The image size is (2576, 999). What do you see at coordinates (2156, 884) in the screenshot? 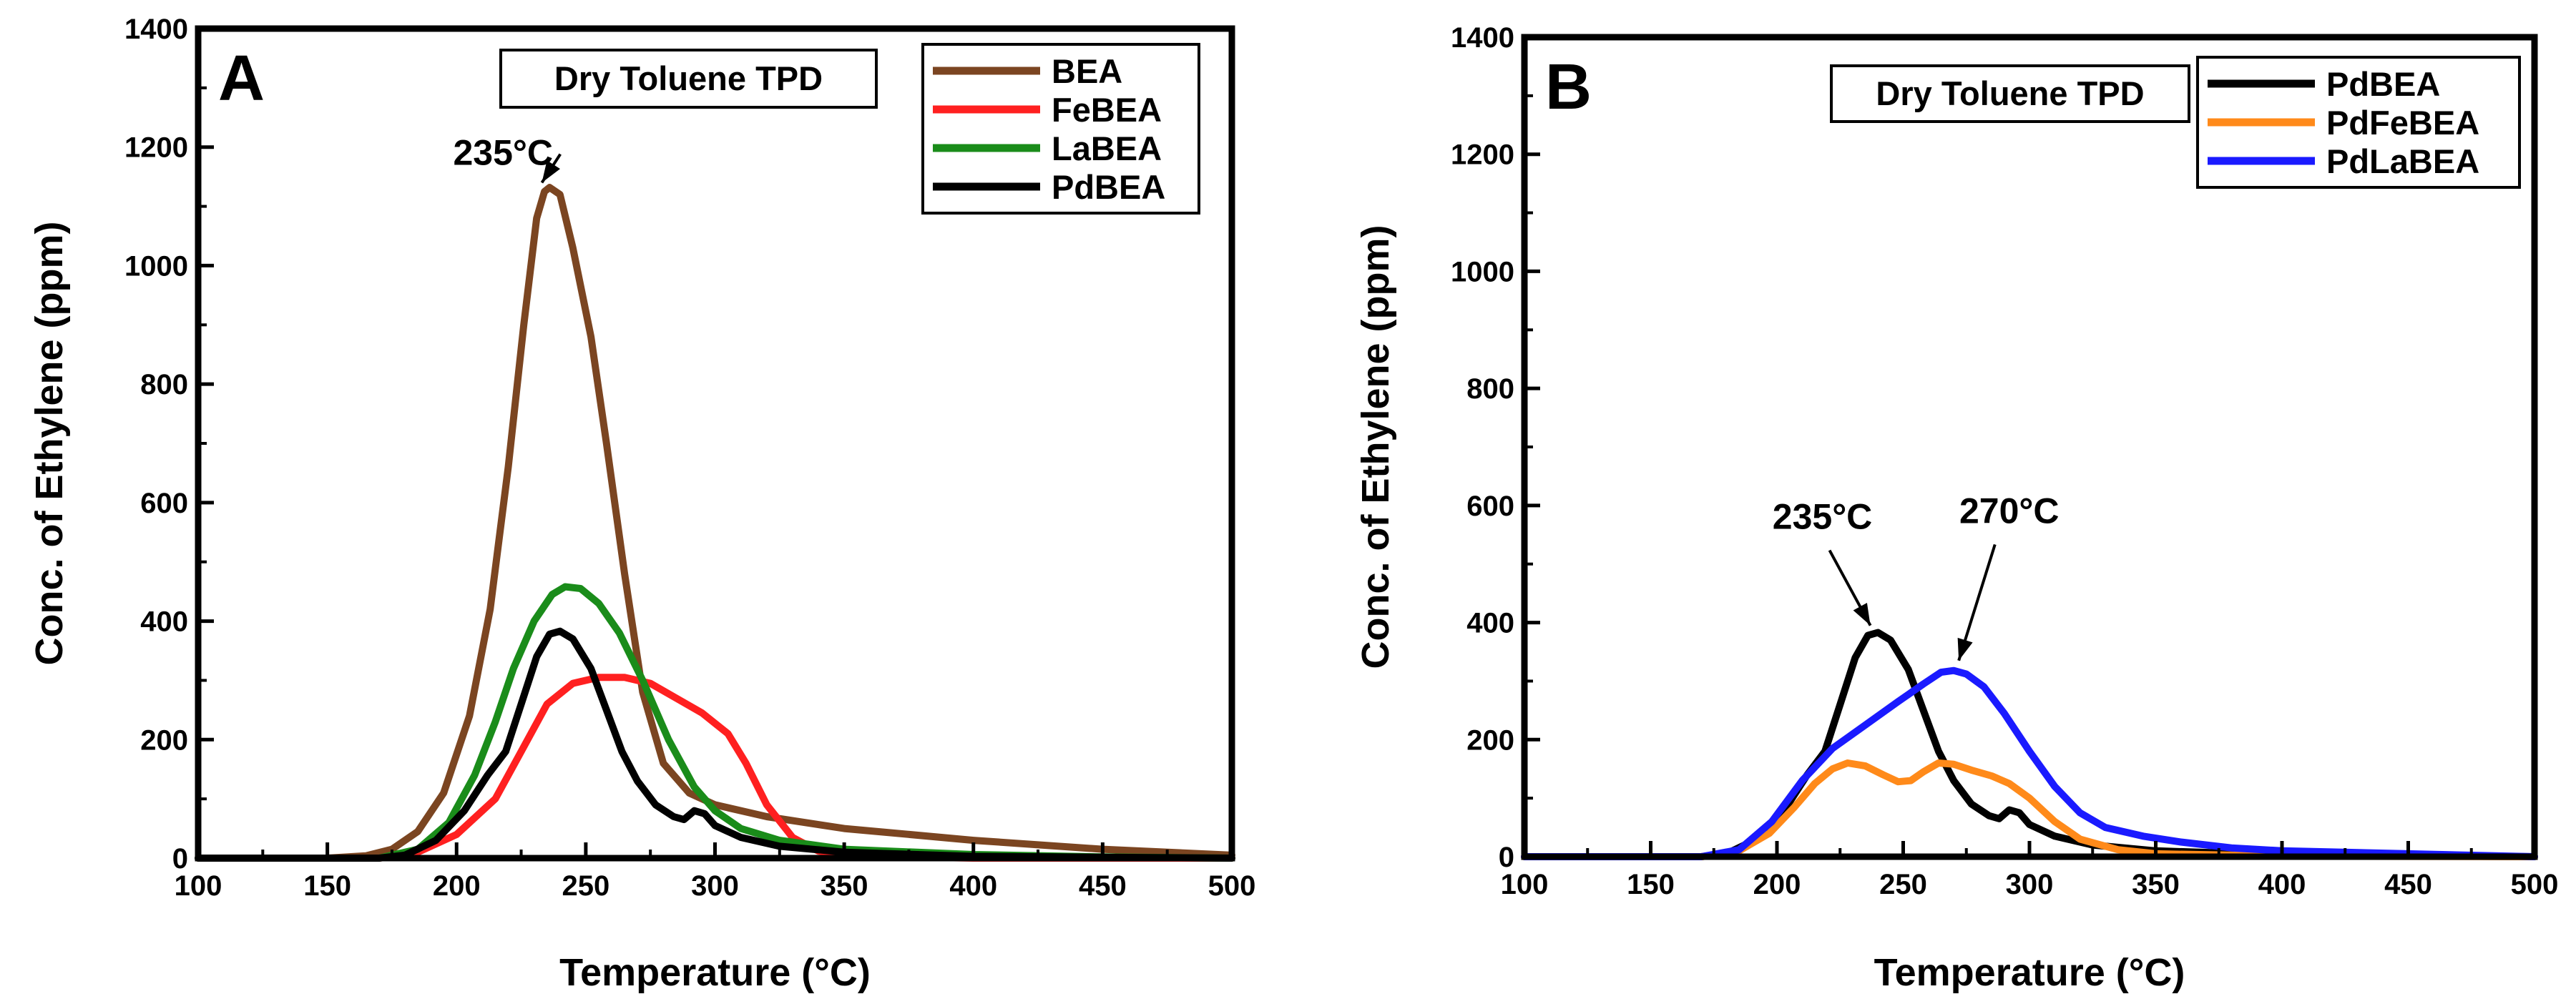
I see `panel-b-x-tick-label: 350` at bounding box center [2156, 884].